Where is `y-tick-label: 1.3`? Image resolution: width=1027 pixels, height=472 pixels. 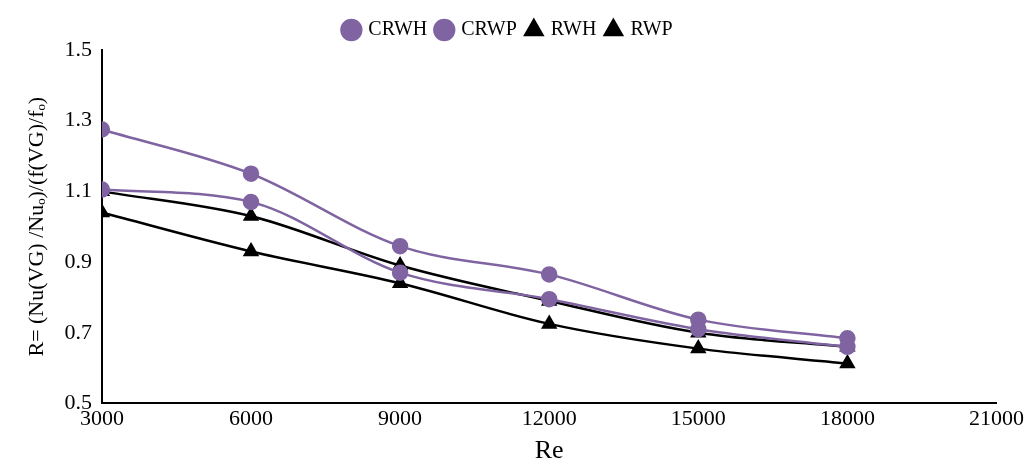
y-tick-label: 1.3 is located at coordinates (78, 119).